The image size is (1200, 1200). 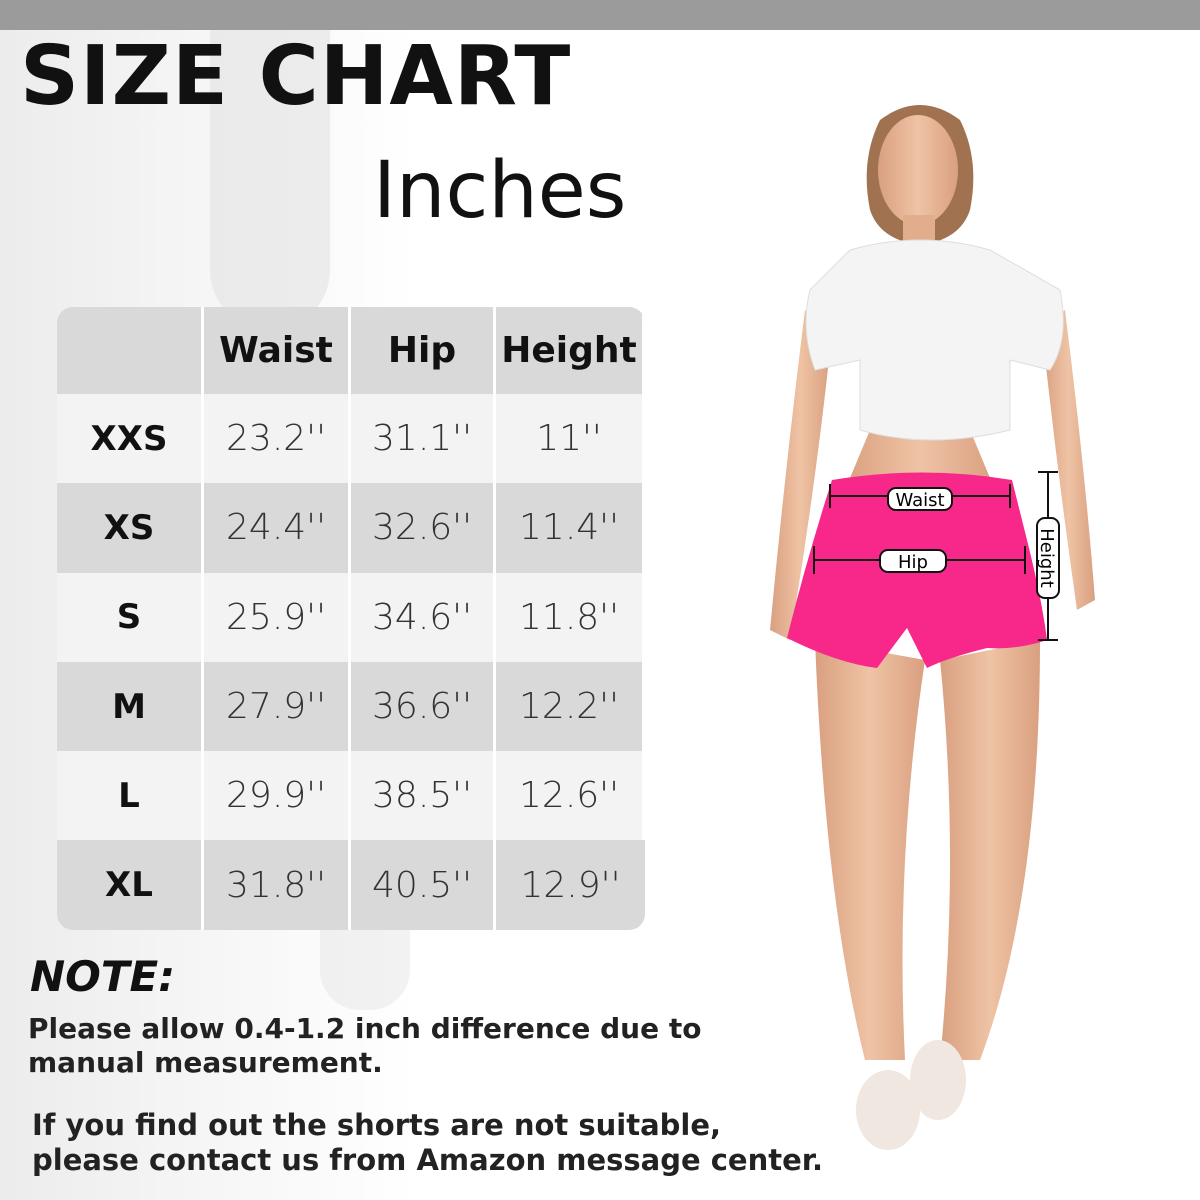 What do you see at coordinates (423, 796) in the screenshot?
I see `hip-value: 38.5''` at bounding box center [423, 796].